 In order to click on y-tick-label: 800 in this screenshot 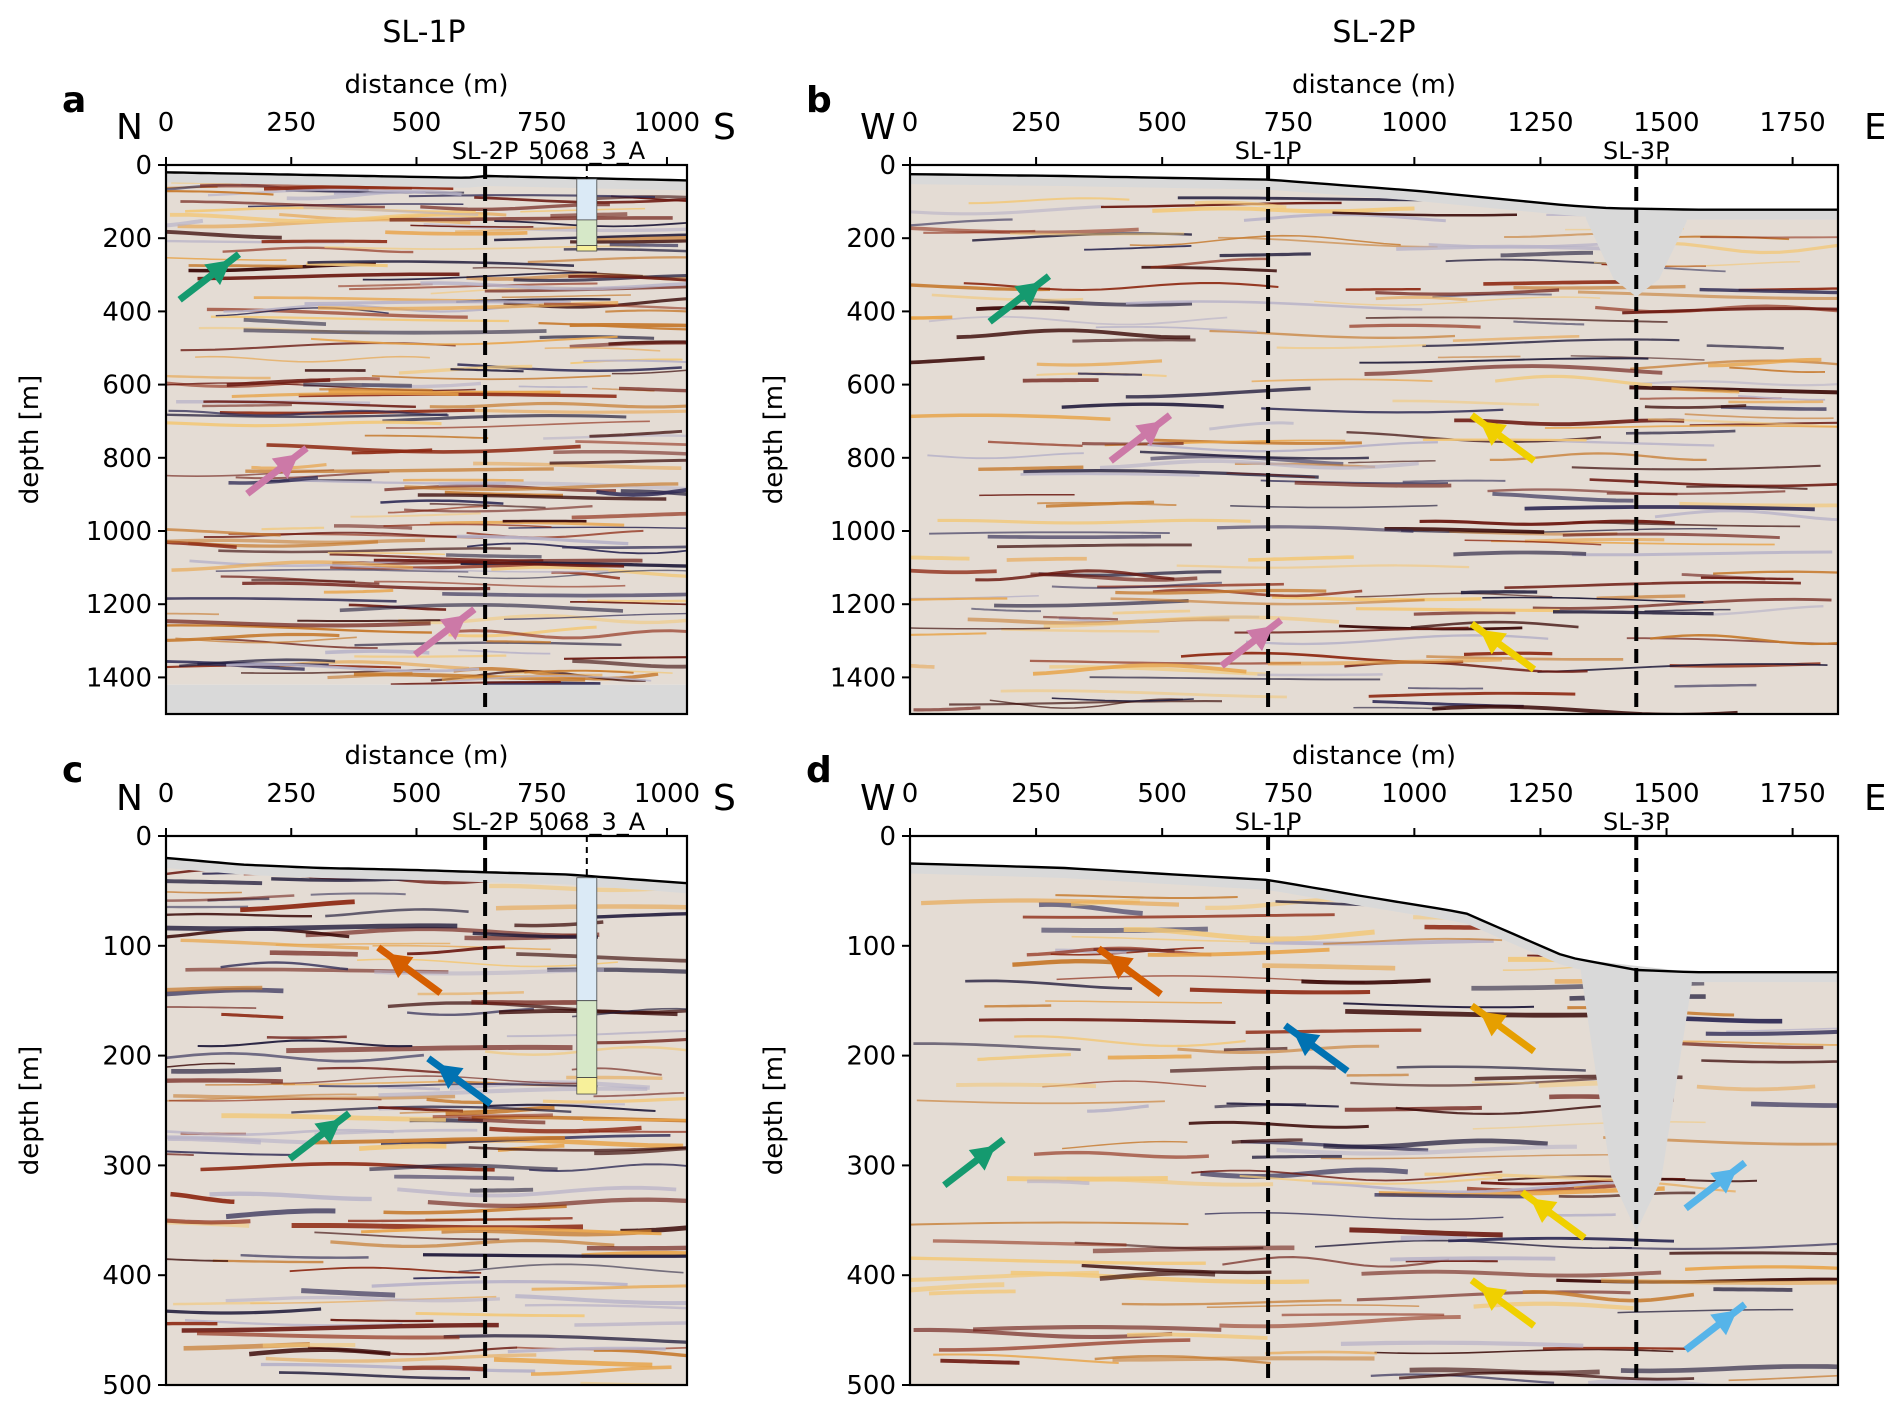, I will do `click(127, 459)`.